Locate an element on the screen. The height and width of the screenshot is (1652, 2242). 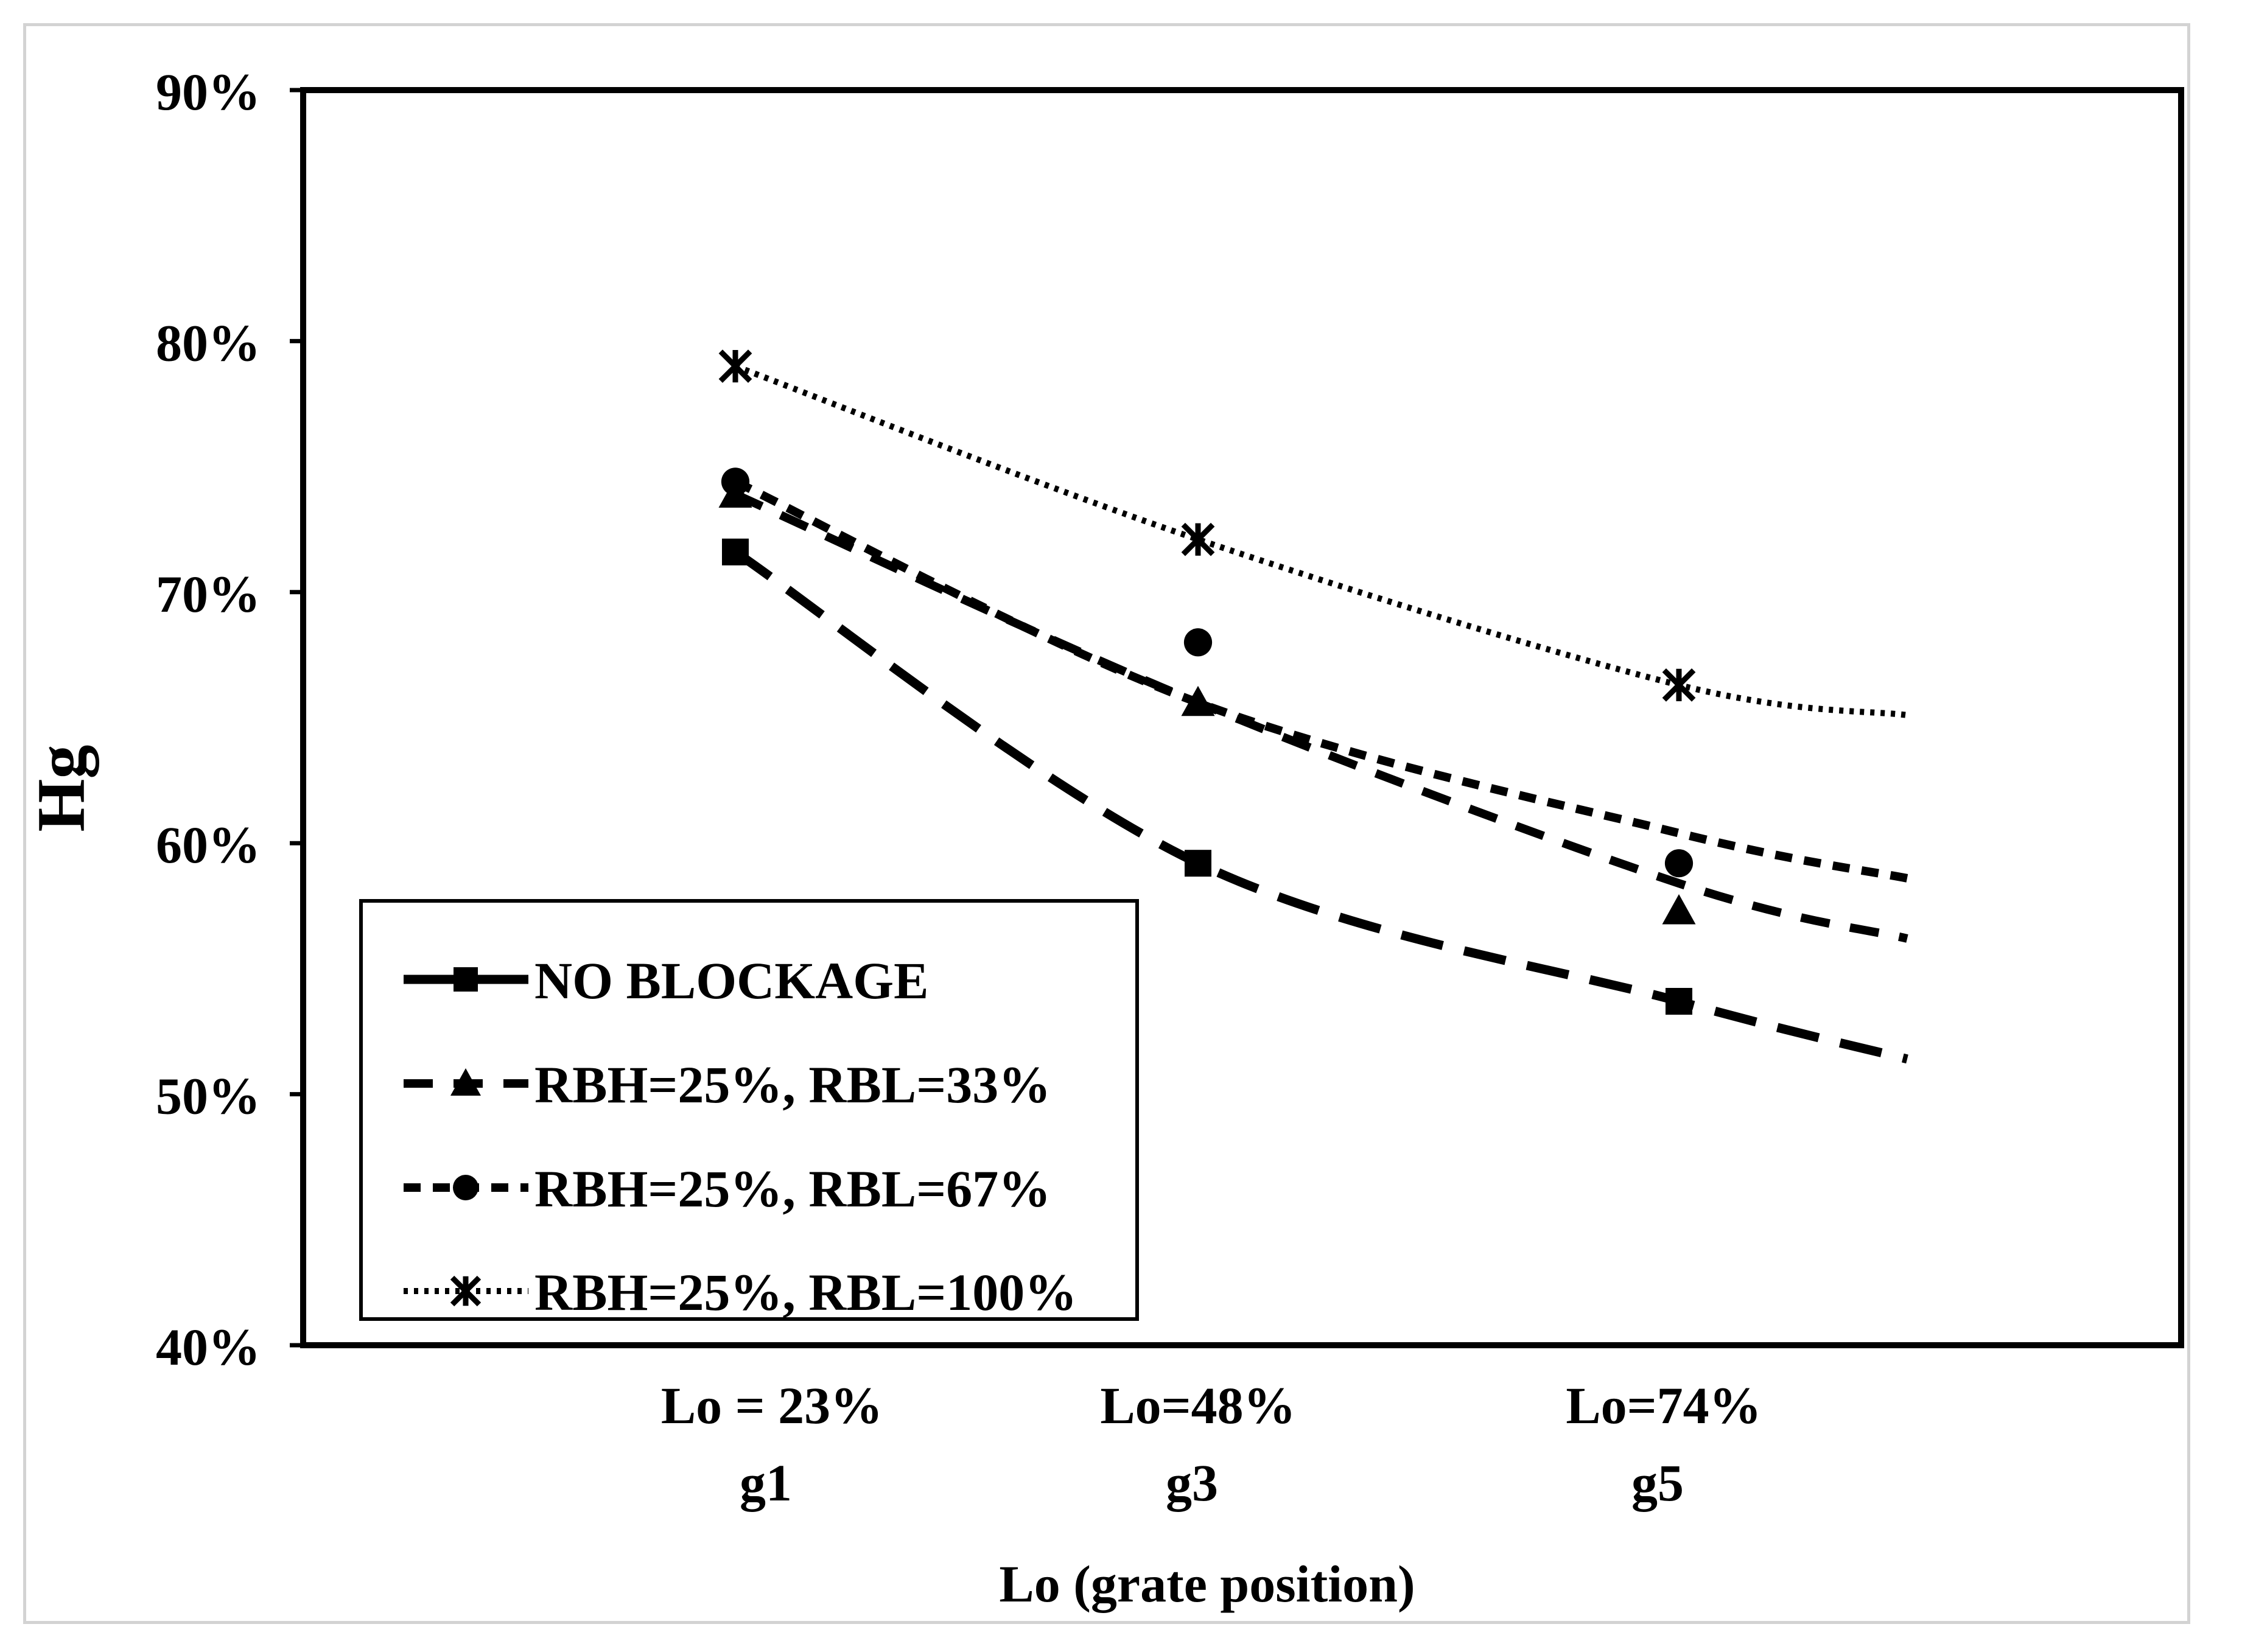
y-axis-ticks: 40% 50% 60% 70% 80% 90% is located at coordinates (229, 719).